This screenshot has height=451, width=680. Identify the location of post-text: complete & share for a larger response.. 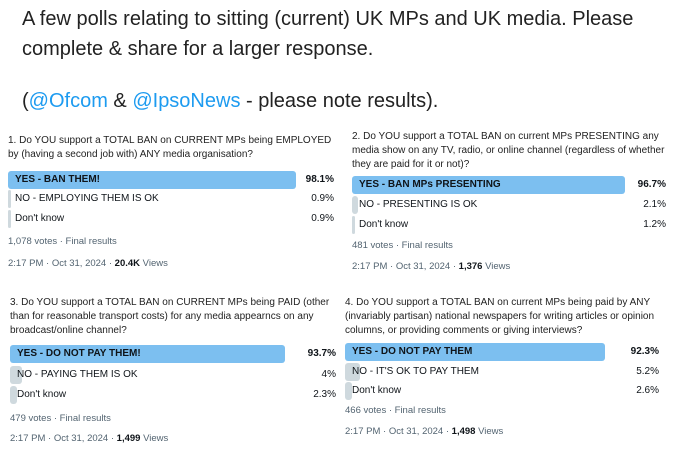
(198, 49).